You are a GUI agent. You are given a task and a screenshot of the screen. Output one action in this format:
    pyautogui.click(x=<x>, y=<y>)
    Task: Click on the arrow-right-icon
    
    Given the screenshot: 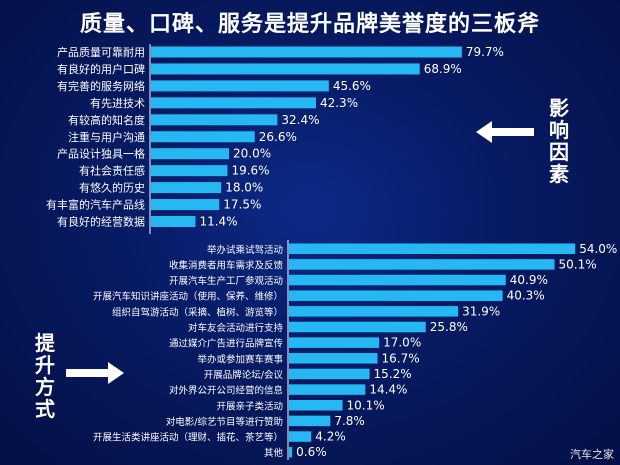 What is the action you would take?
    pyautogui.click(x=95, y=373)
    